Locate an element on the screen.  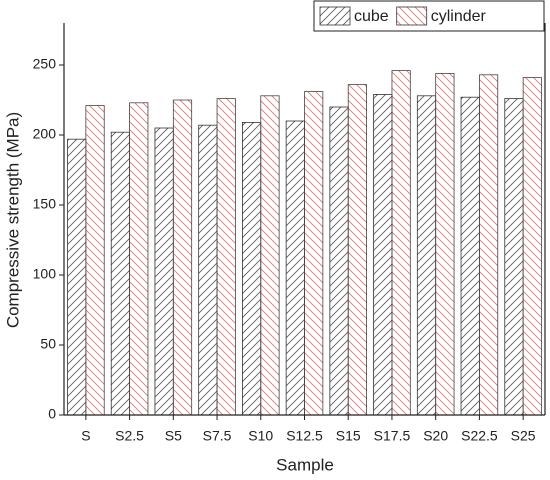
y-tick-label: 250 is located at coordinates (45, 64).